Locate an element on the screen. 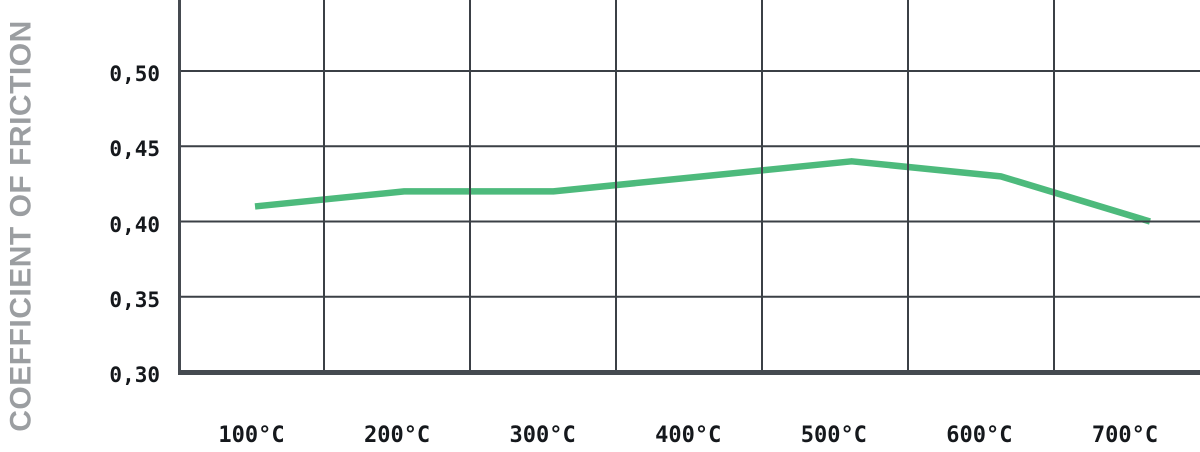  y-tick-label: 0,35 is located at coordinates (134, 299).